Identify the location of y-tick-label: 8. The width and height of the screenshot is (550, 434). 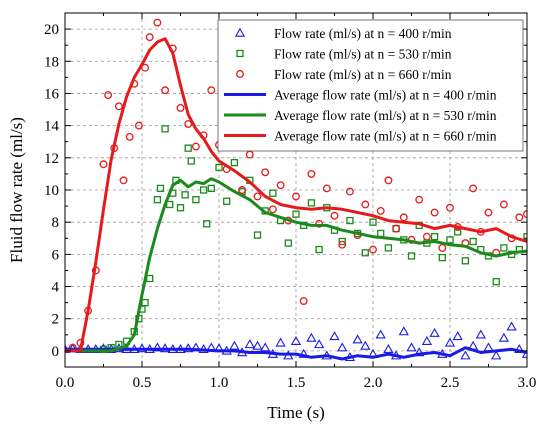
(56, 223).